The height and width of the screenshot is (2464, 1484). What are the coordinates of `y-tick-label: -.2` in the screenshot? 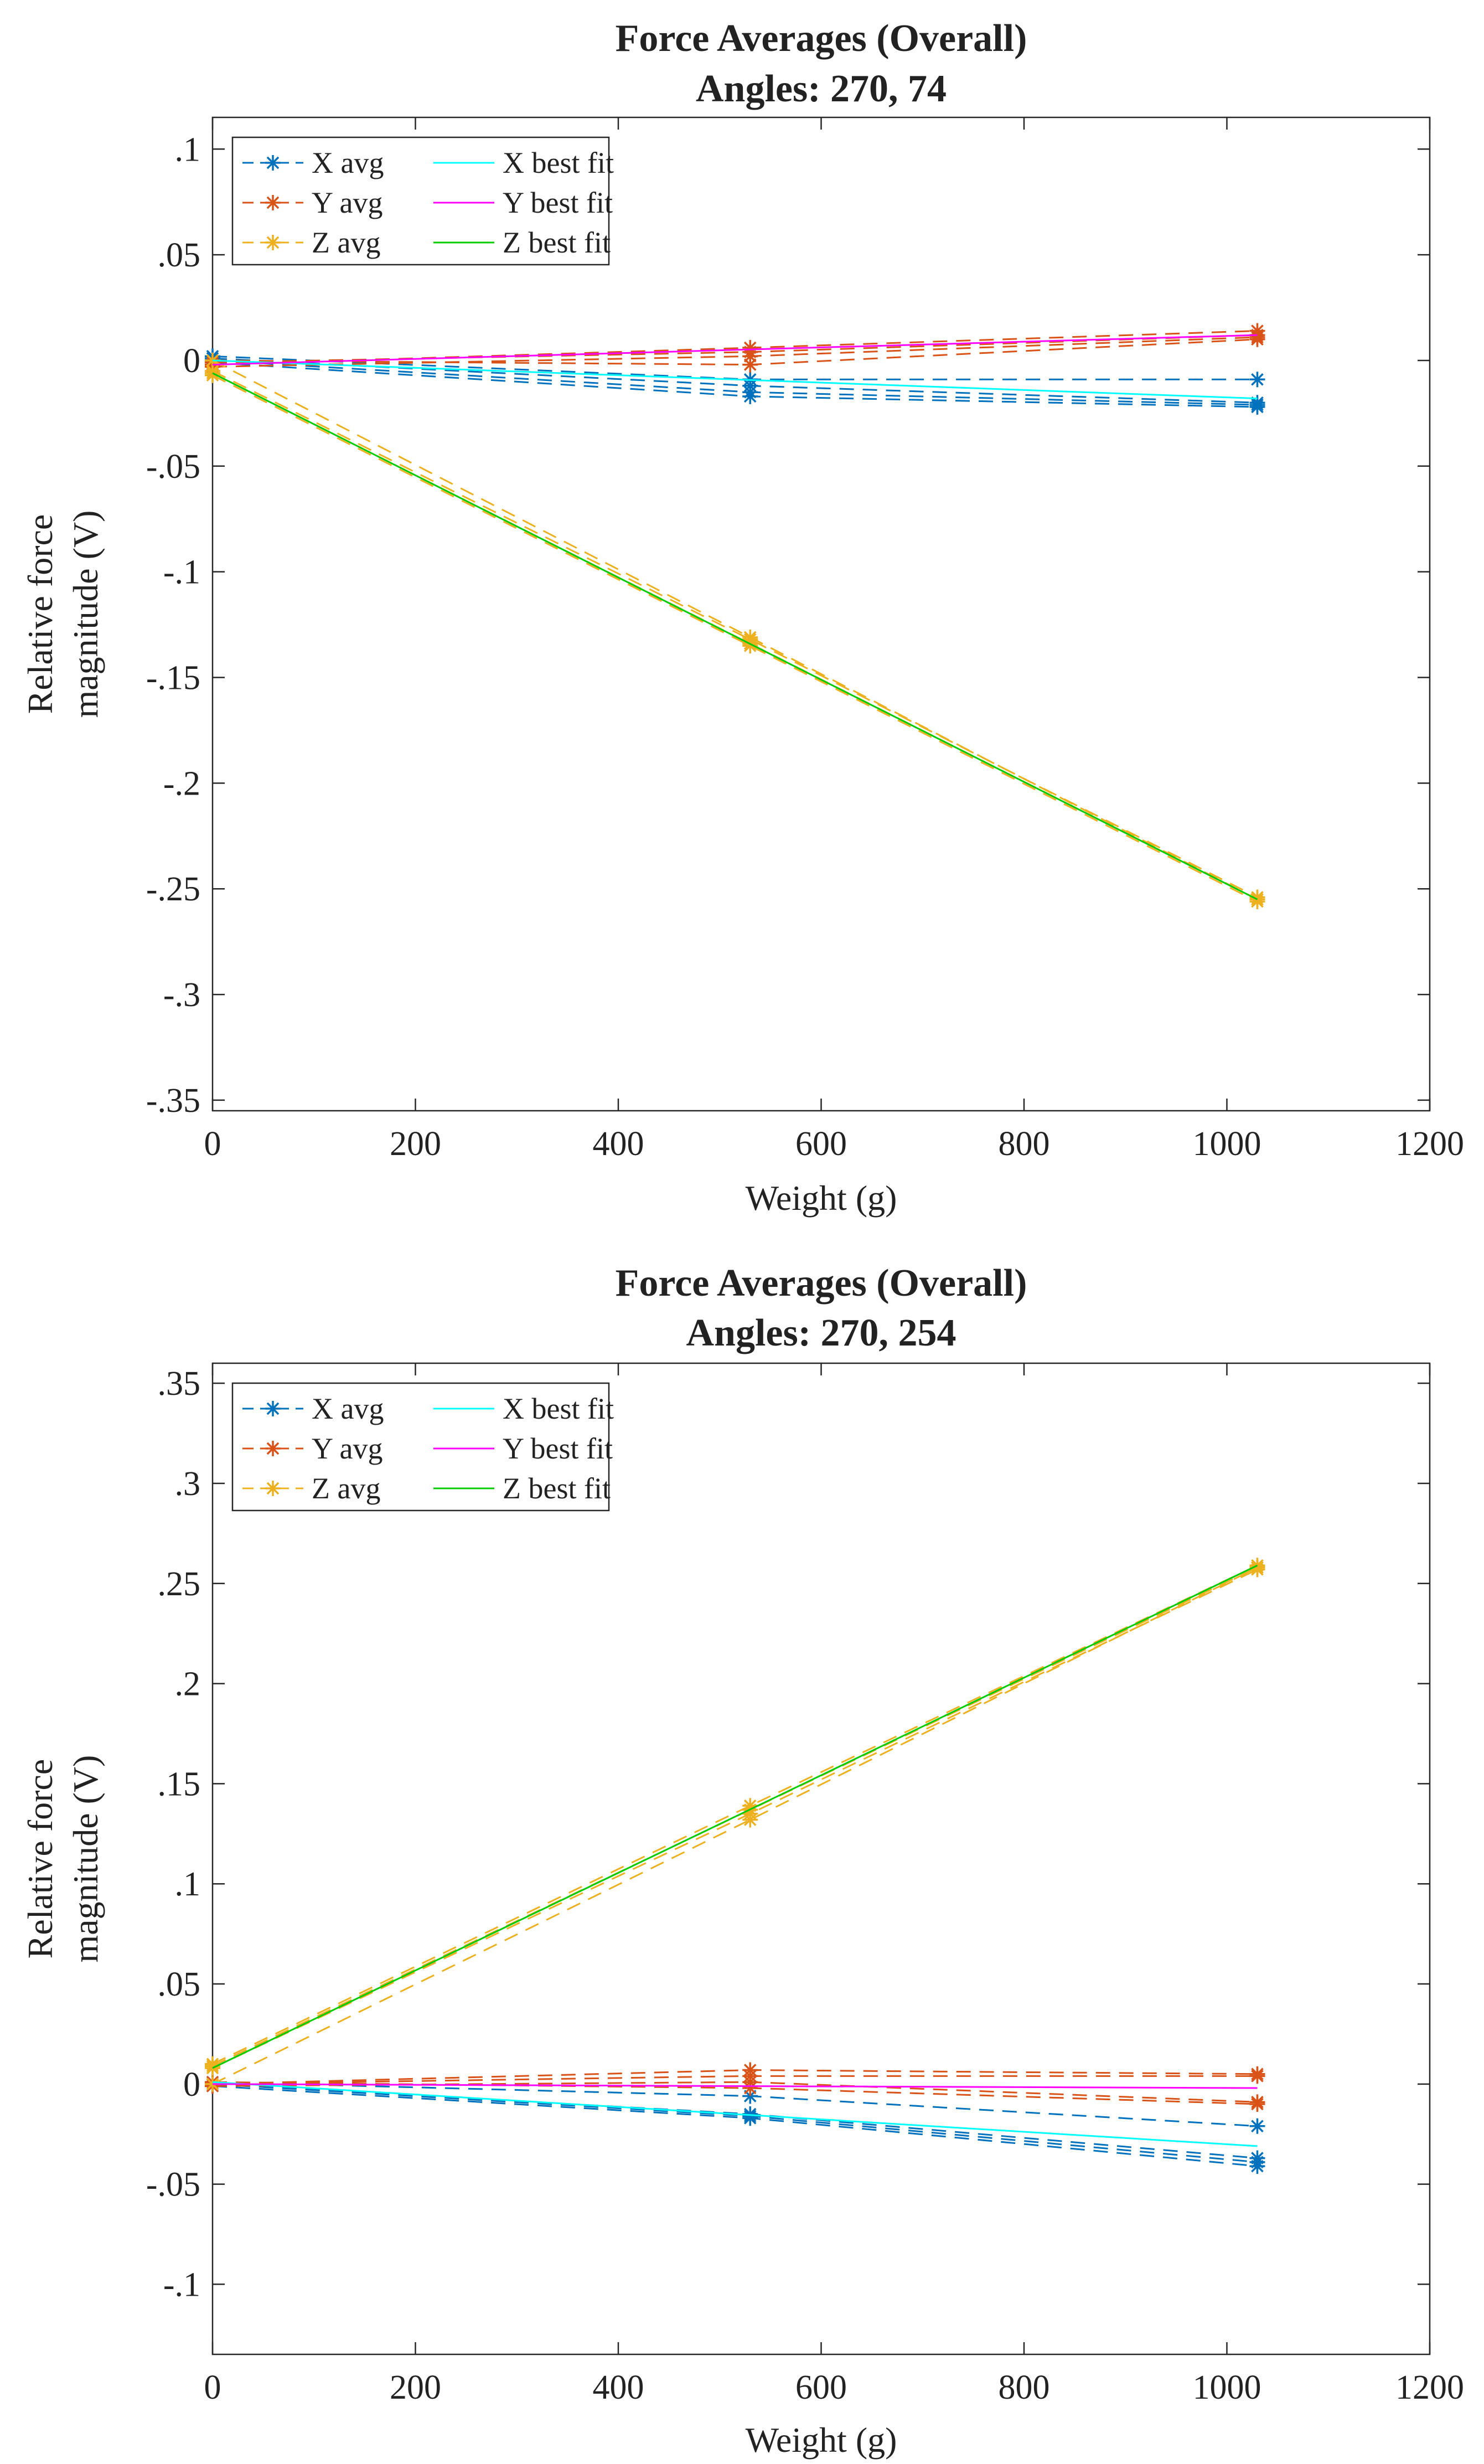 It's located at (181, 783).